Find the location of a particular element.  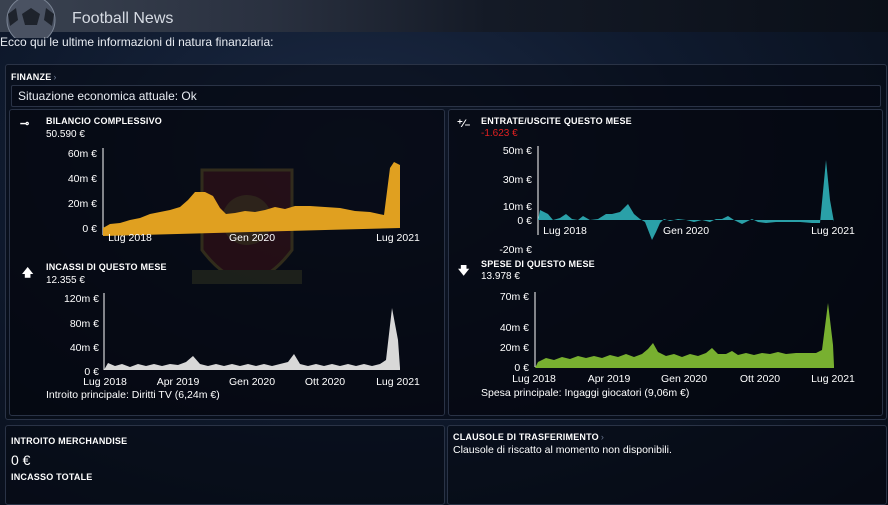

spese-title: SPESE DI QUESTO MESE is located at coordinates (538, 264).